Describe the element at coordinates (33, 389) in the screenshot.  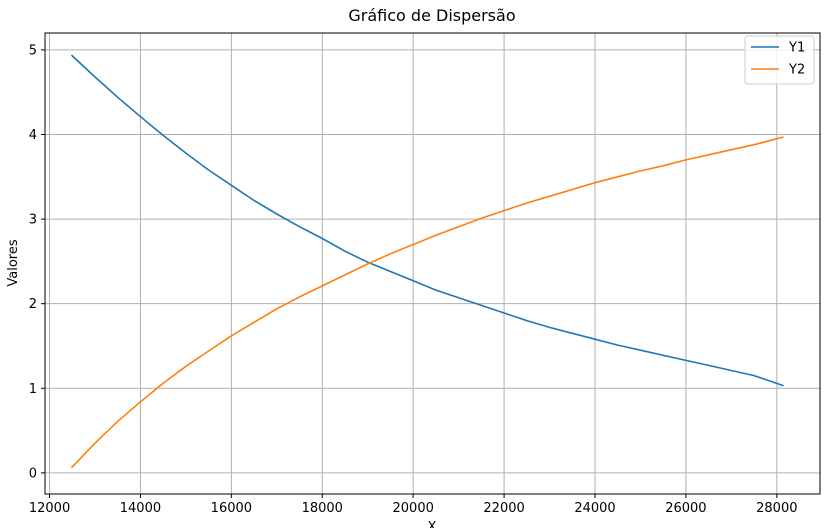
I see `y-tick-label: 1` at that location.